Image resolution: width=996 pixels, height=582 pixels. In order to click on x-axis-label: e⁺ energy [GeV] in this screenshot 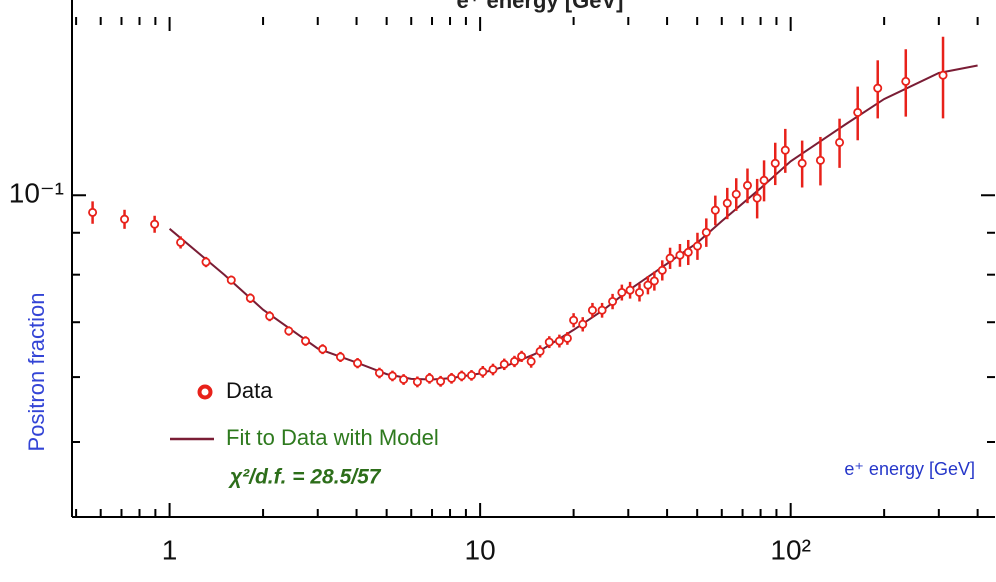, I will do `click(909, 469)`.